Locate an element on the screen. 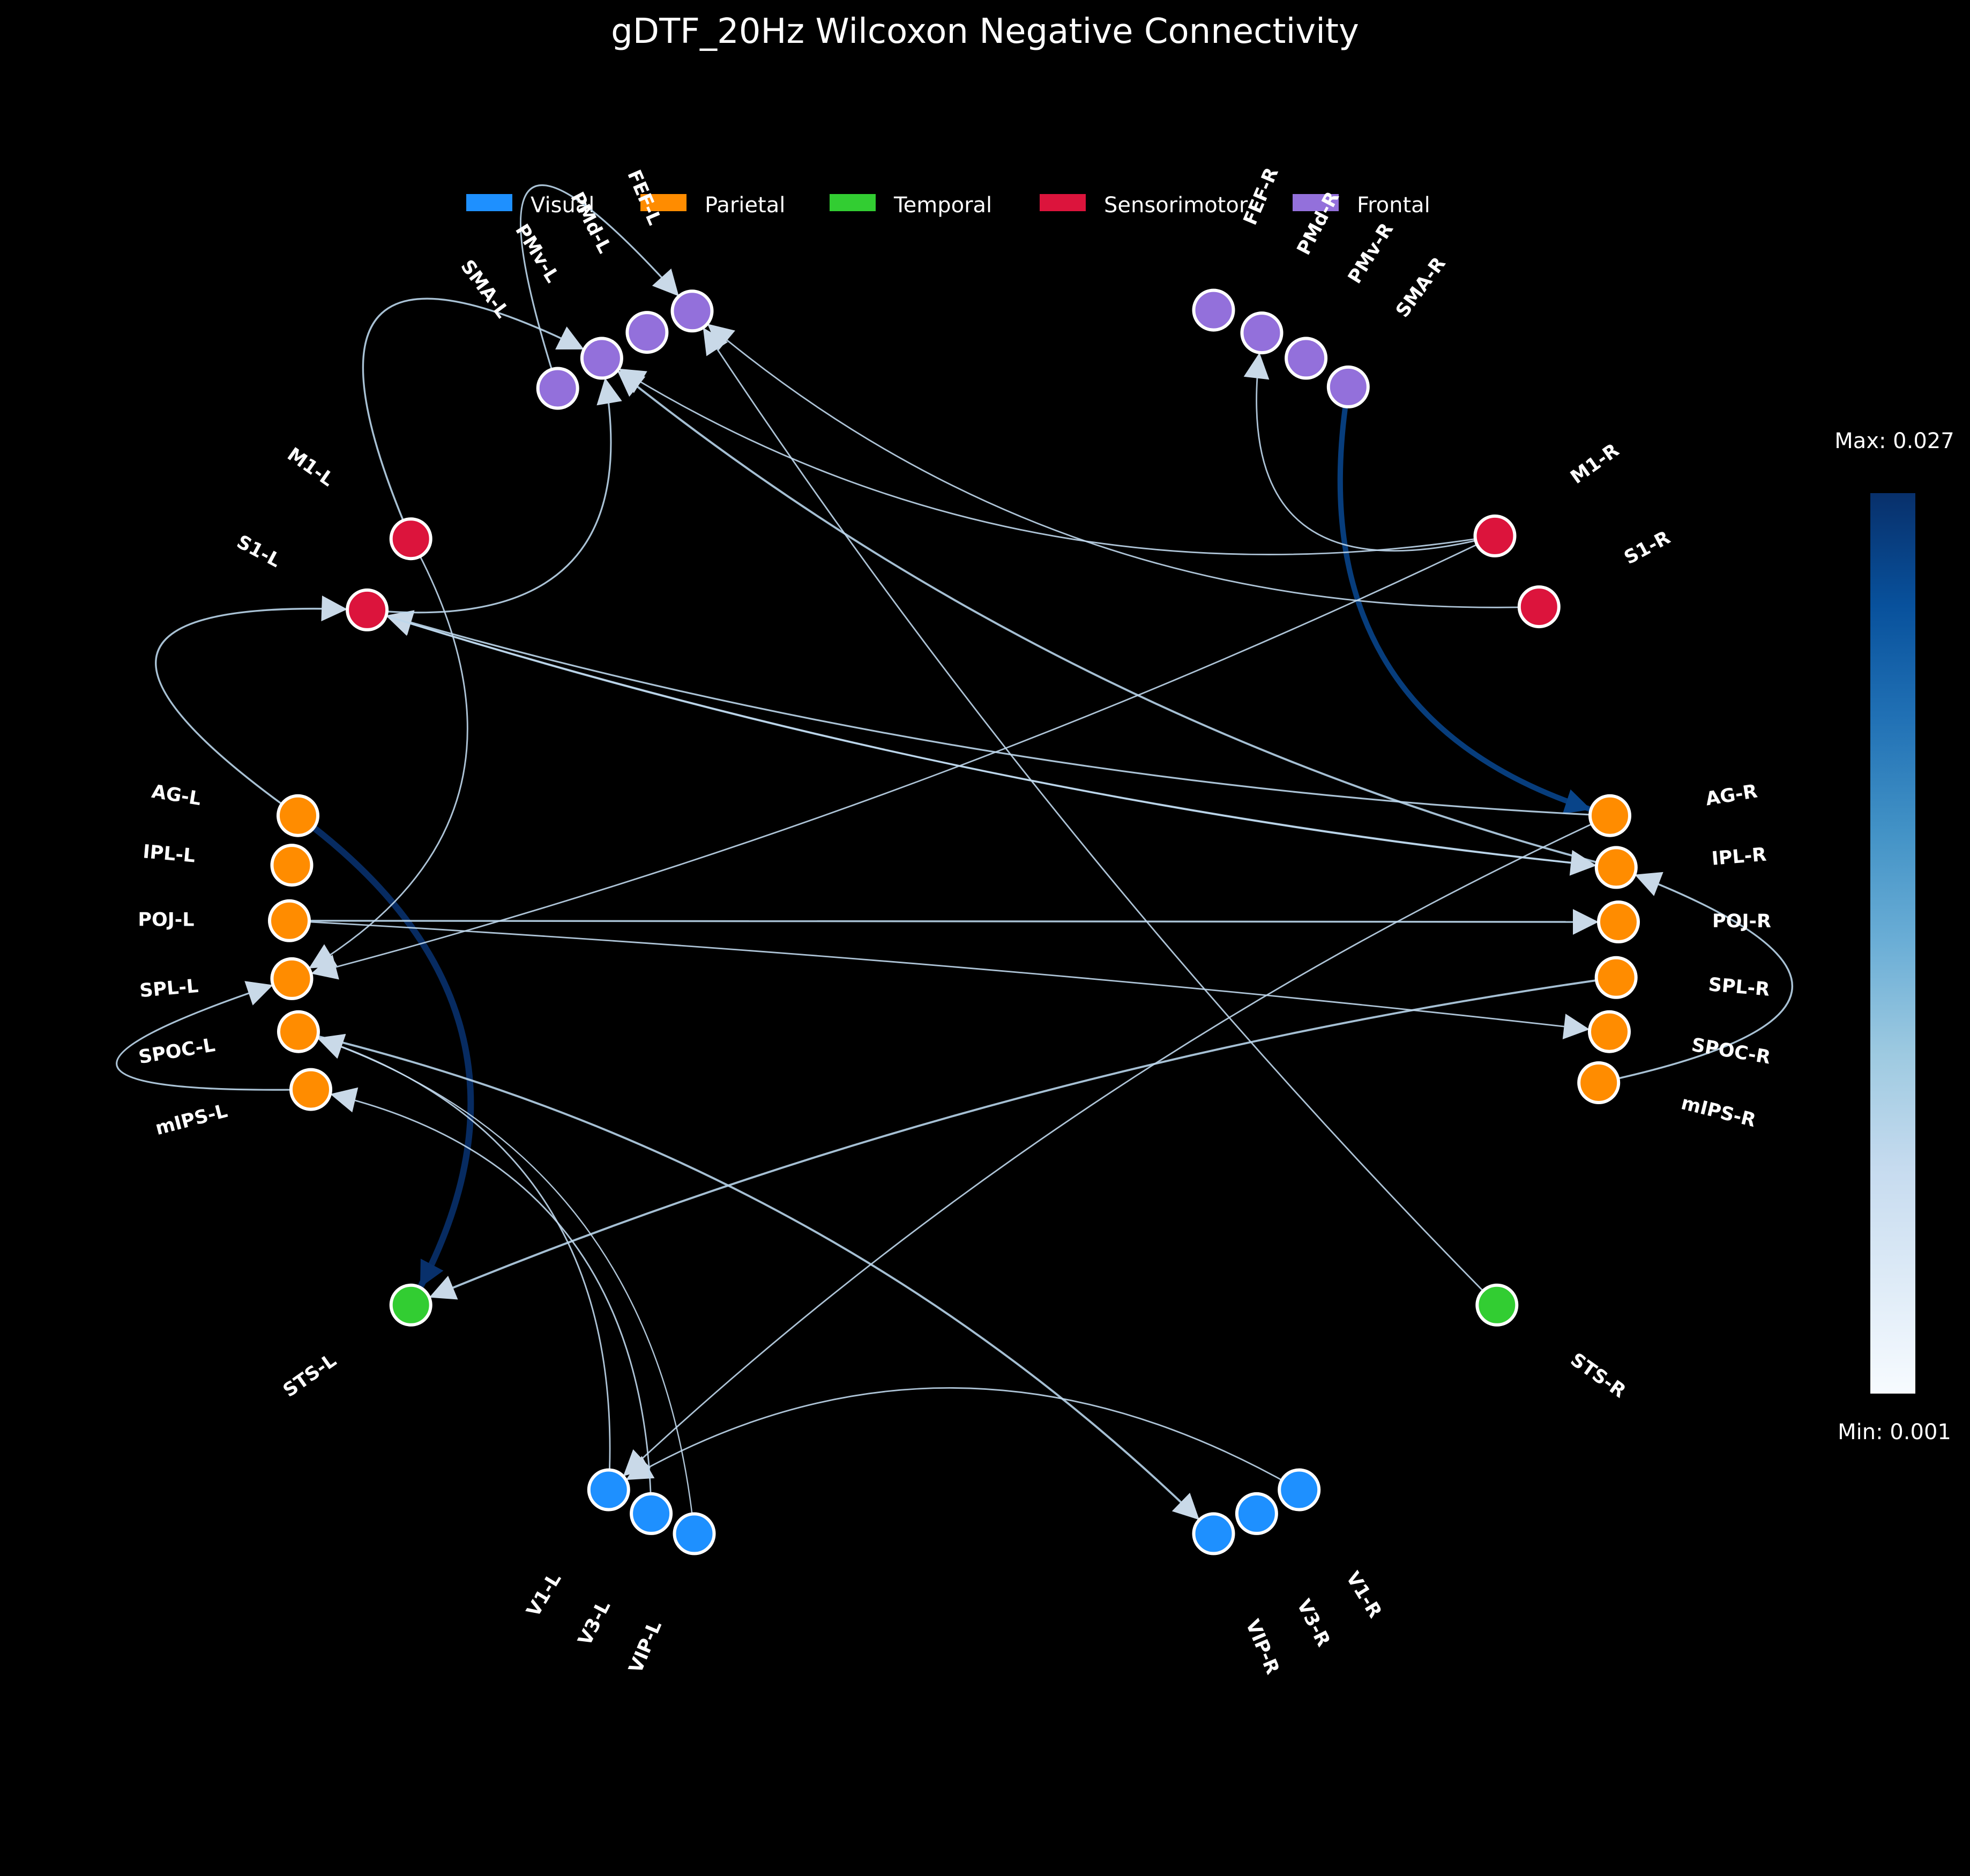 The height and width of the screenshot is (1876, 1970). node-label-SPOC-L: SPOC-L is located at coordinates (177, 1051).